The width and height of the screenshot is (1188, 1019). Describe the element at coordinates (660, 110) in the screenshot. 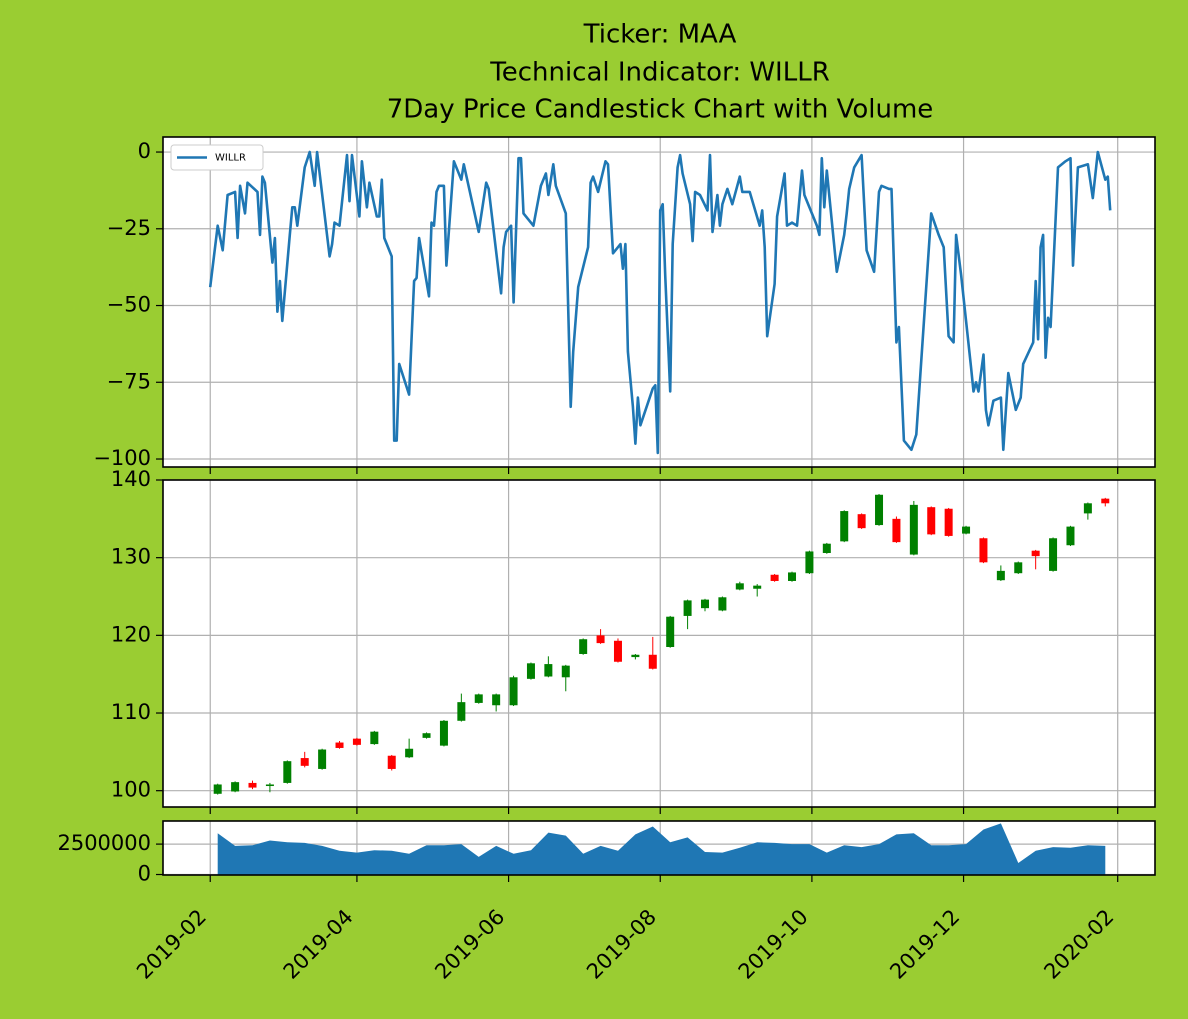

I see `title-line: 7Day Price Candlestick Chart with Volume` at that location.